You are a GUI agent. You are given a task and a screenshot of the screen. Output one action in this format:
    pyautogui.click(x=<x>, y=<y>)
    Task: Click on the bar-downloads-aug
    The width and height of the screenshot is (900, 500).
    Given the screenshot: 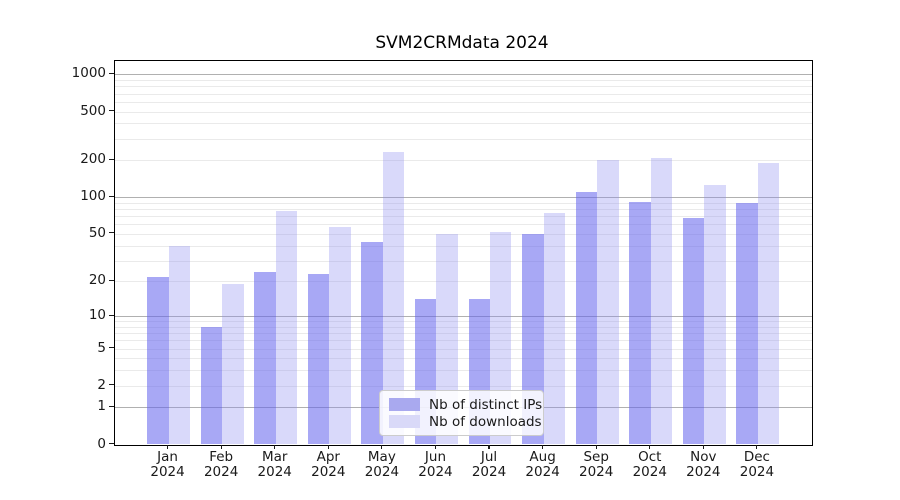 What is the action you would take?
    pyautogui.click(x=554, y=329)
    